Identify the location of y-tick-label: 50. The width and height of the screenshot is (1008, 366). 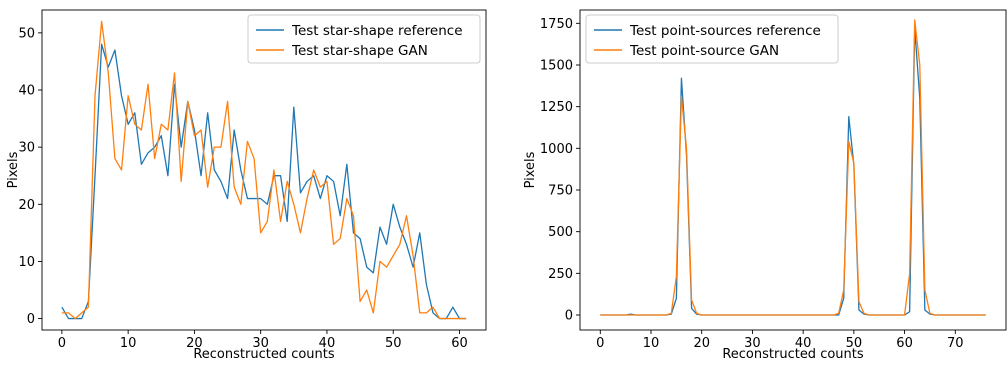
(26, 33).